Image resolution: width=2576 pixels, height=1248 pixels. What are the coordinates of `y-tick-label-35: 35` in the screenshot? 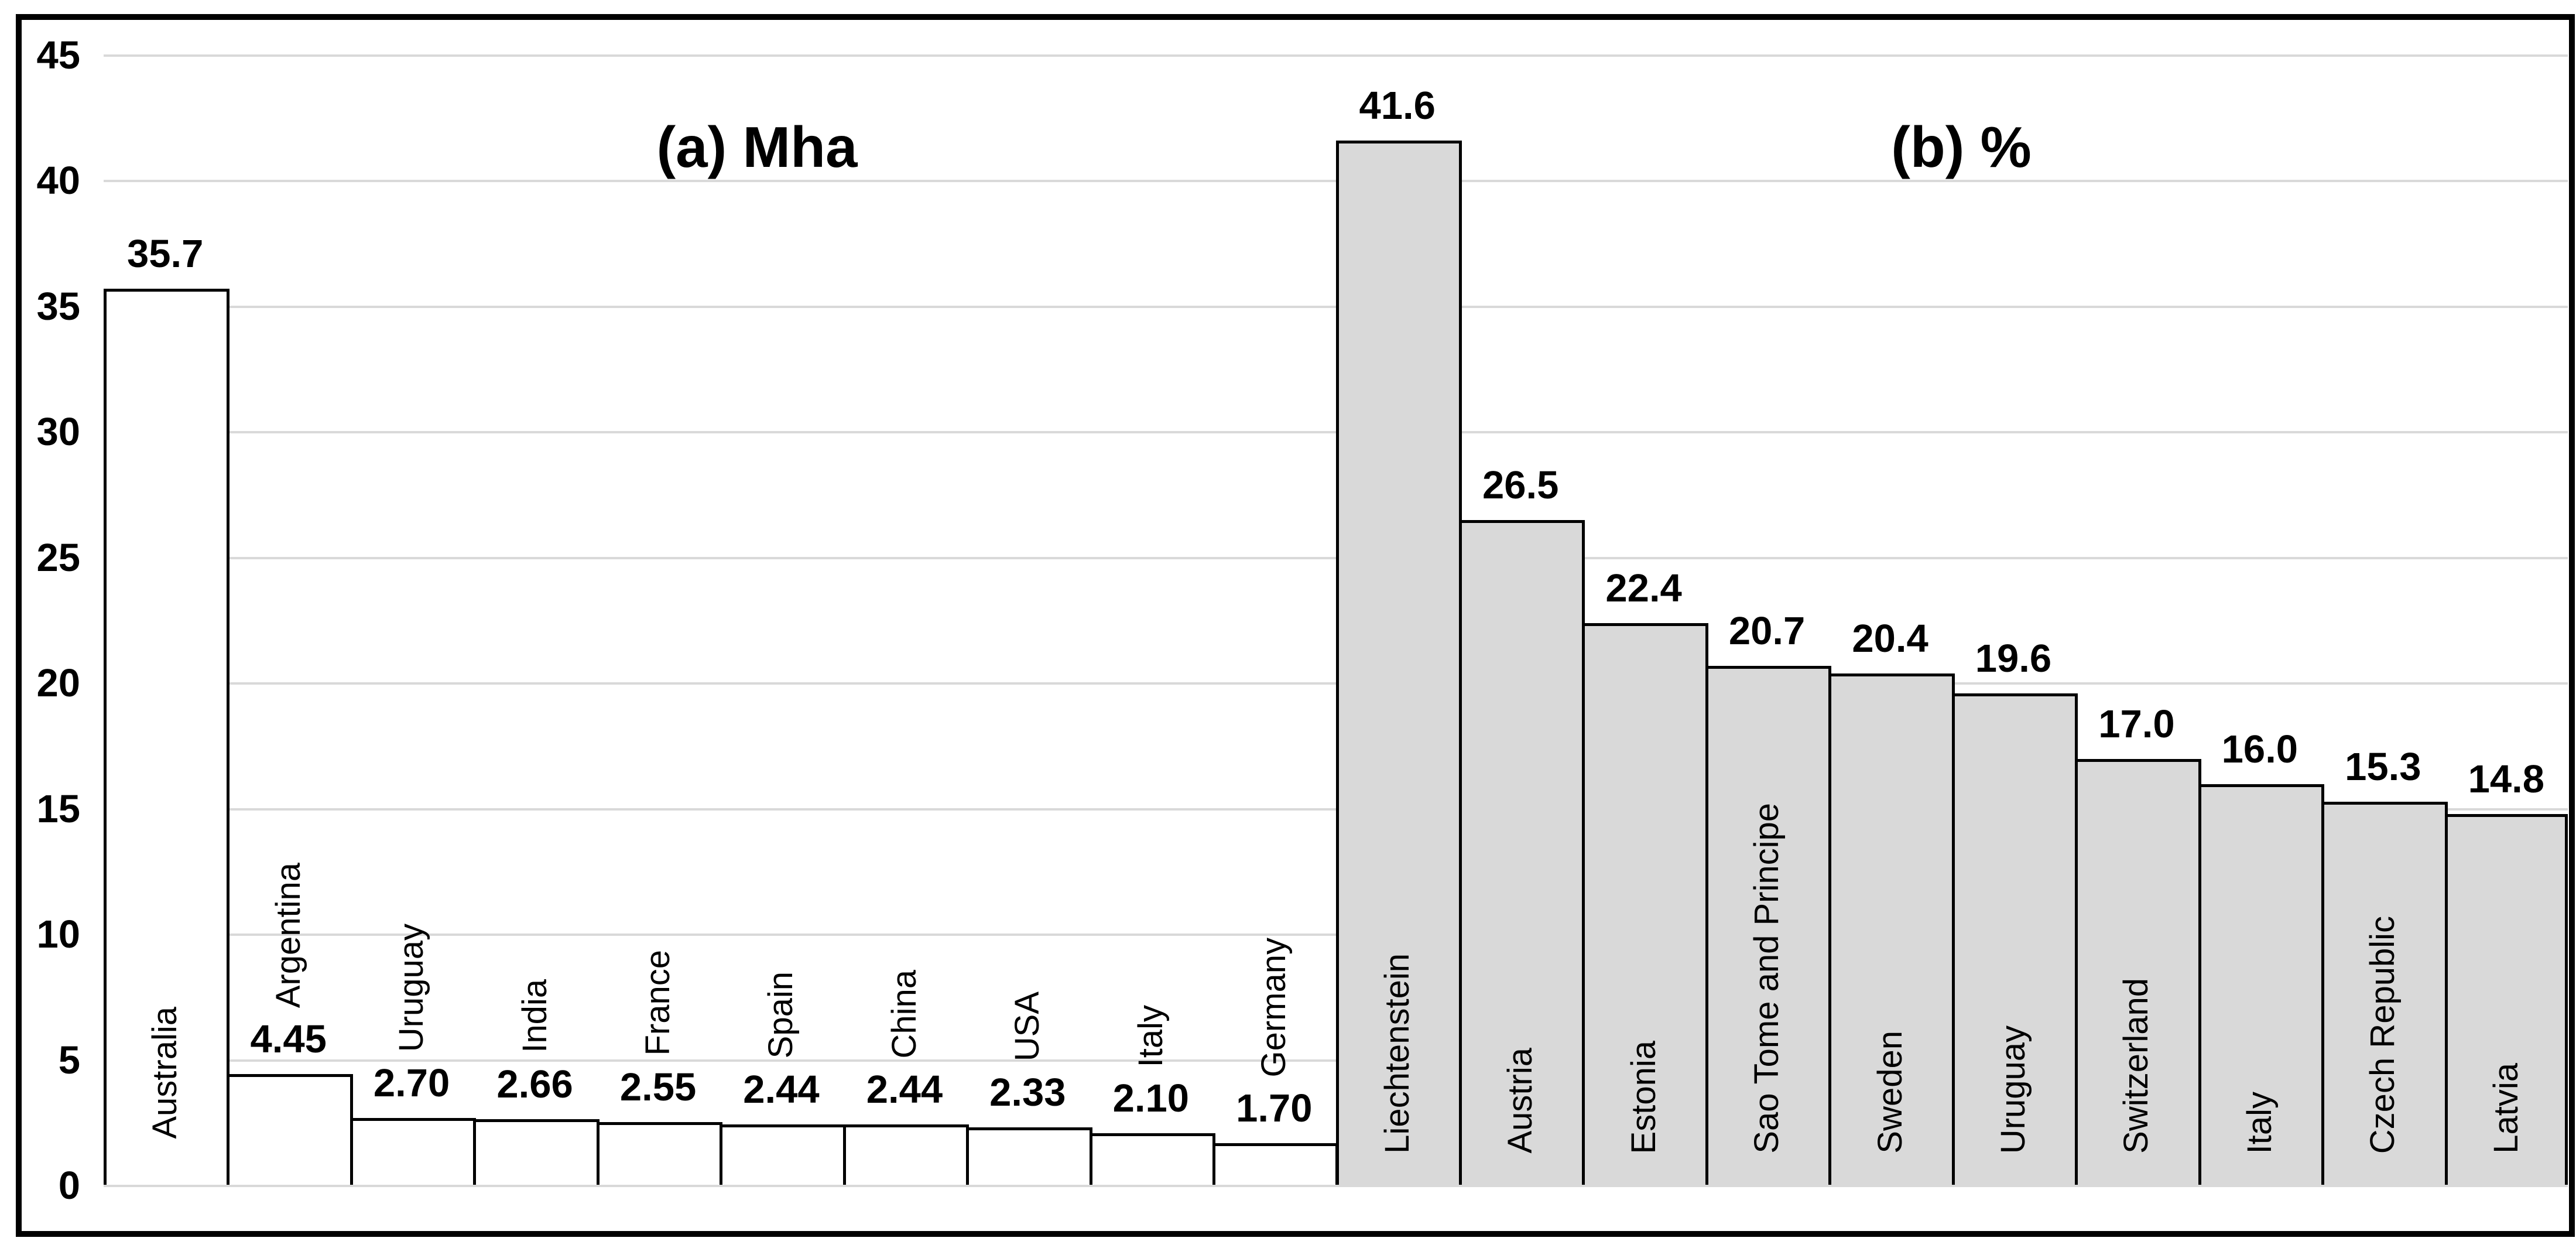 It's located at (58, 306).